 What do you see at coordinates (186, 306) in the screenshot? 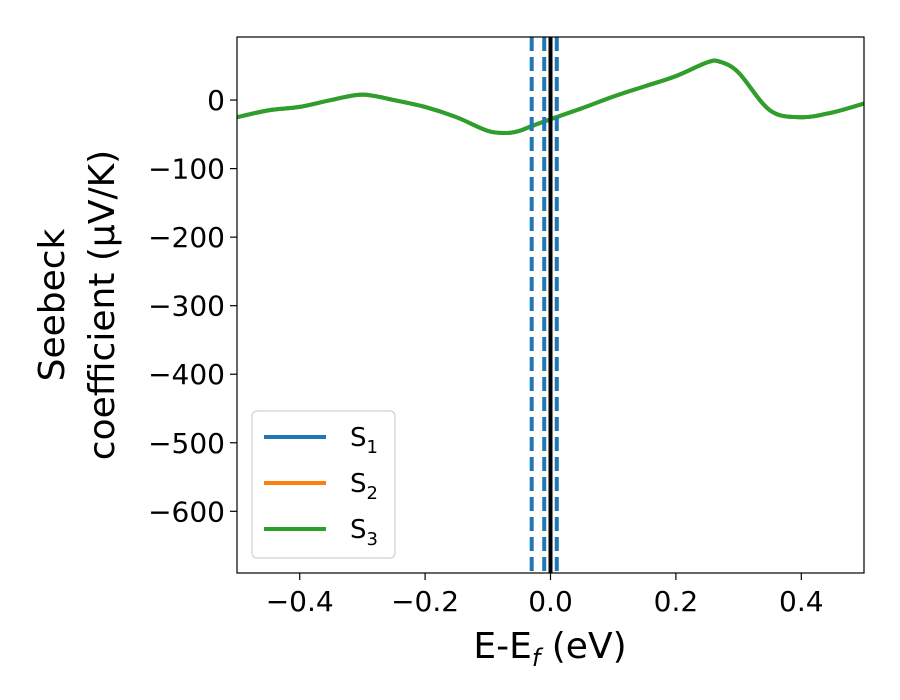
I see `y-tick-label: −300` at bounding box center [186, 306].